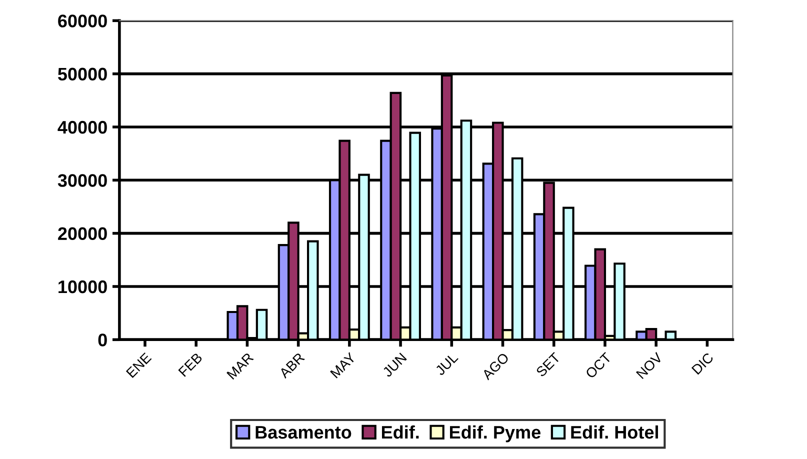 The height and width of the screenshot is (459, 807). What do you see at coordinates (702, 363) in the screenshot?
I see `x-tick-label: DIC` at bounding box center [702, 363].